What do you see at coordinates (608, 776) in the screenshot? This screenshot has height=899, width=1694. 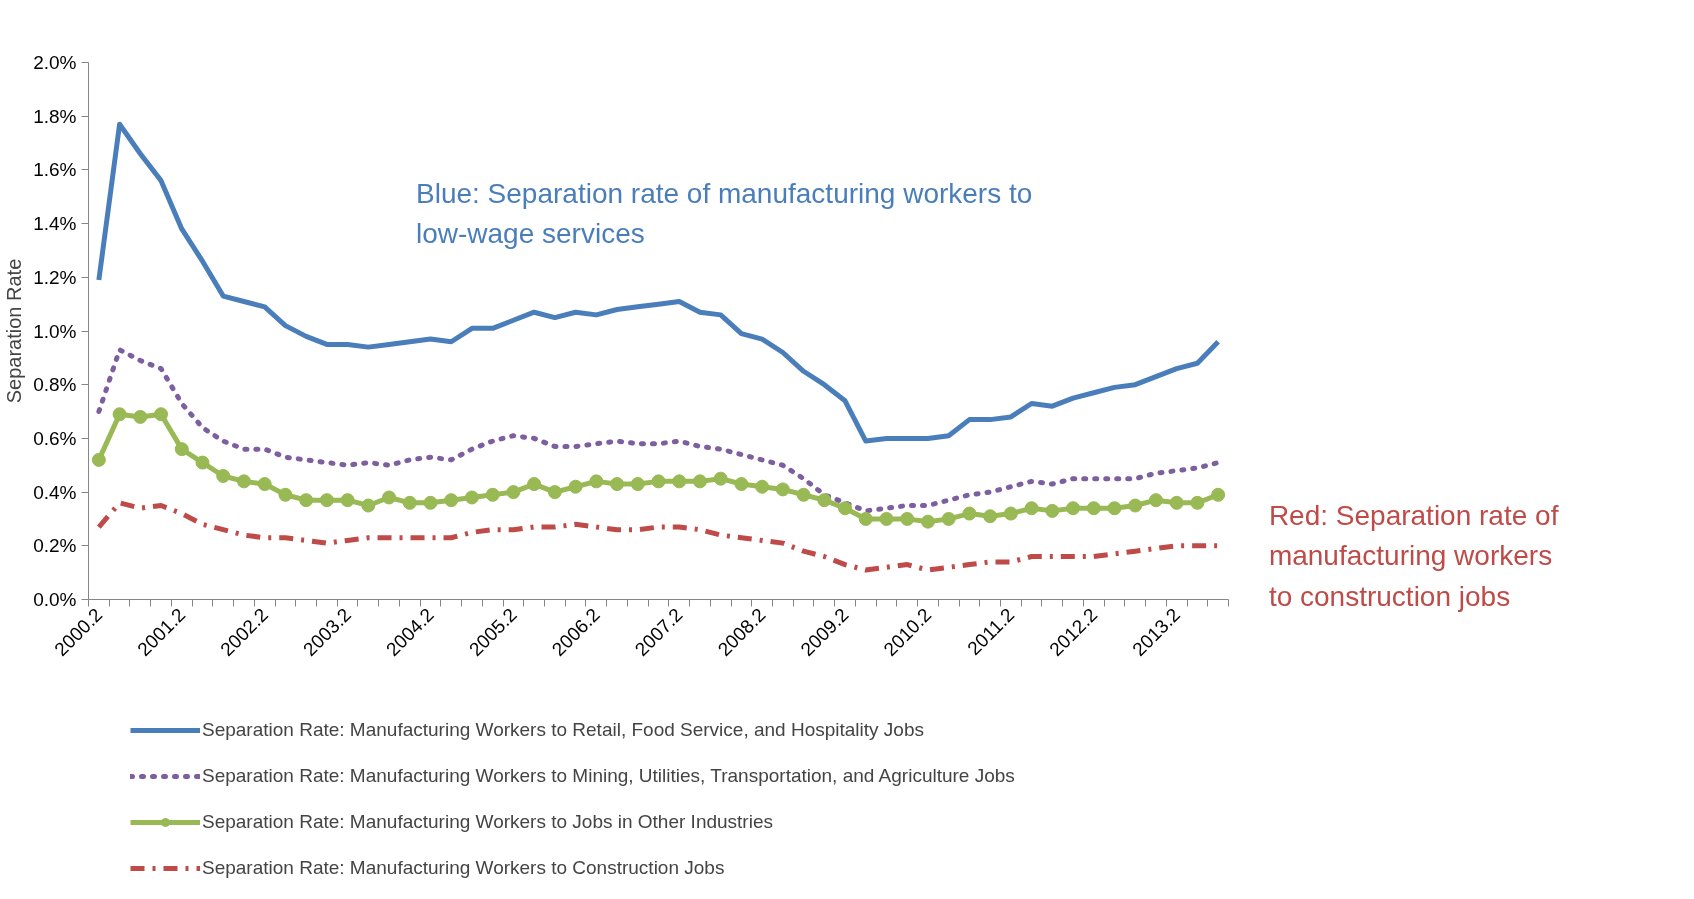 I see `legend-label: Separation Rate: Manufacturing Workers to Mining, Utilities, Transportation, and Agriculture Jobs` at bounding box center [608, 776].